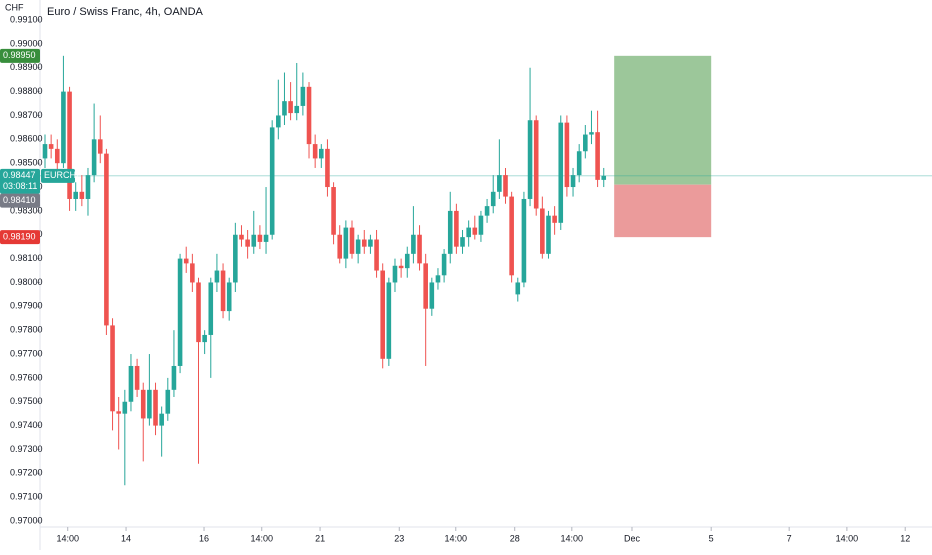  I want to click on x-tick-label: 12, so click(905, 538).